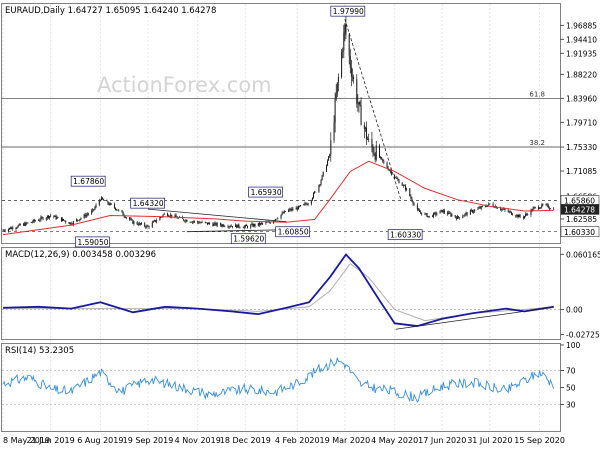 The image size is (600, 450). What do you see at coordinates (581, 122) in the screenshot?
I see `price-tick-label: 1.79710` at bounding box center [581, 122].